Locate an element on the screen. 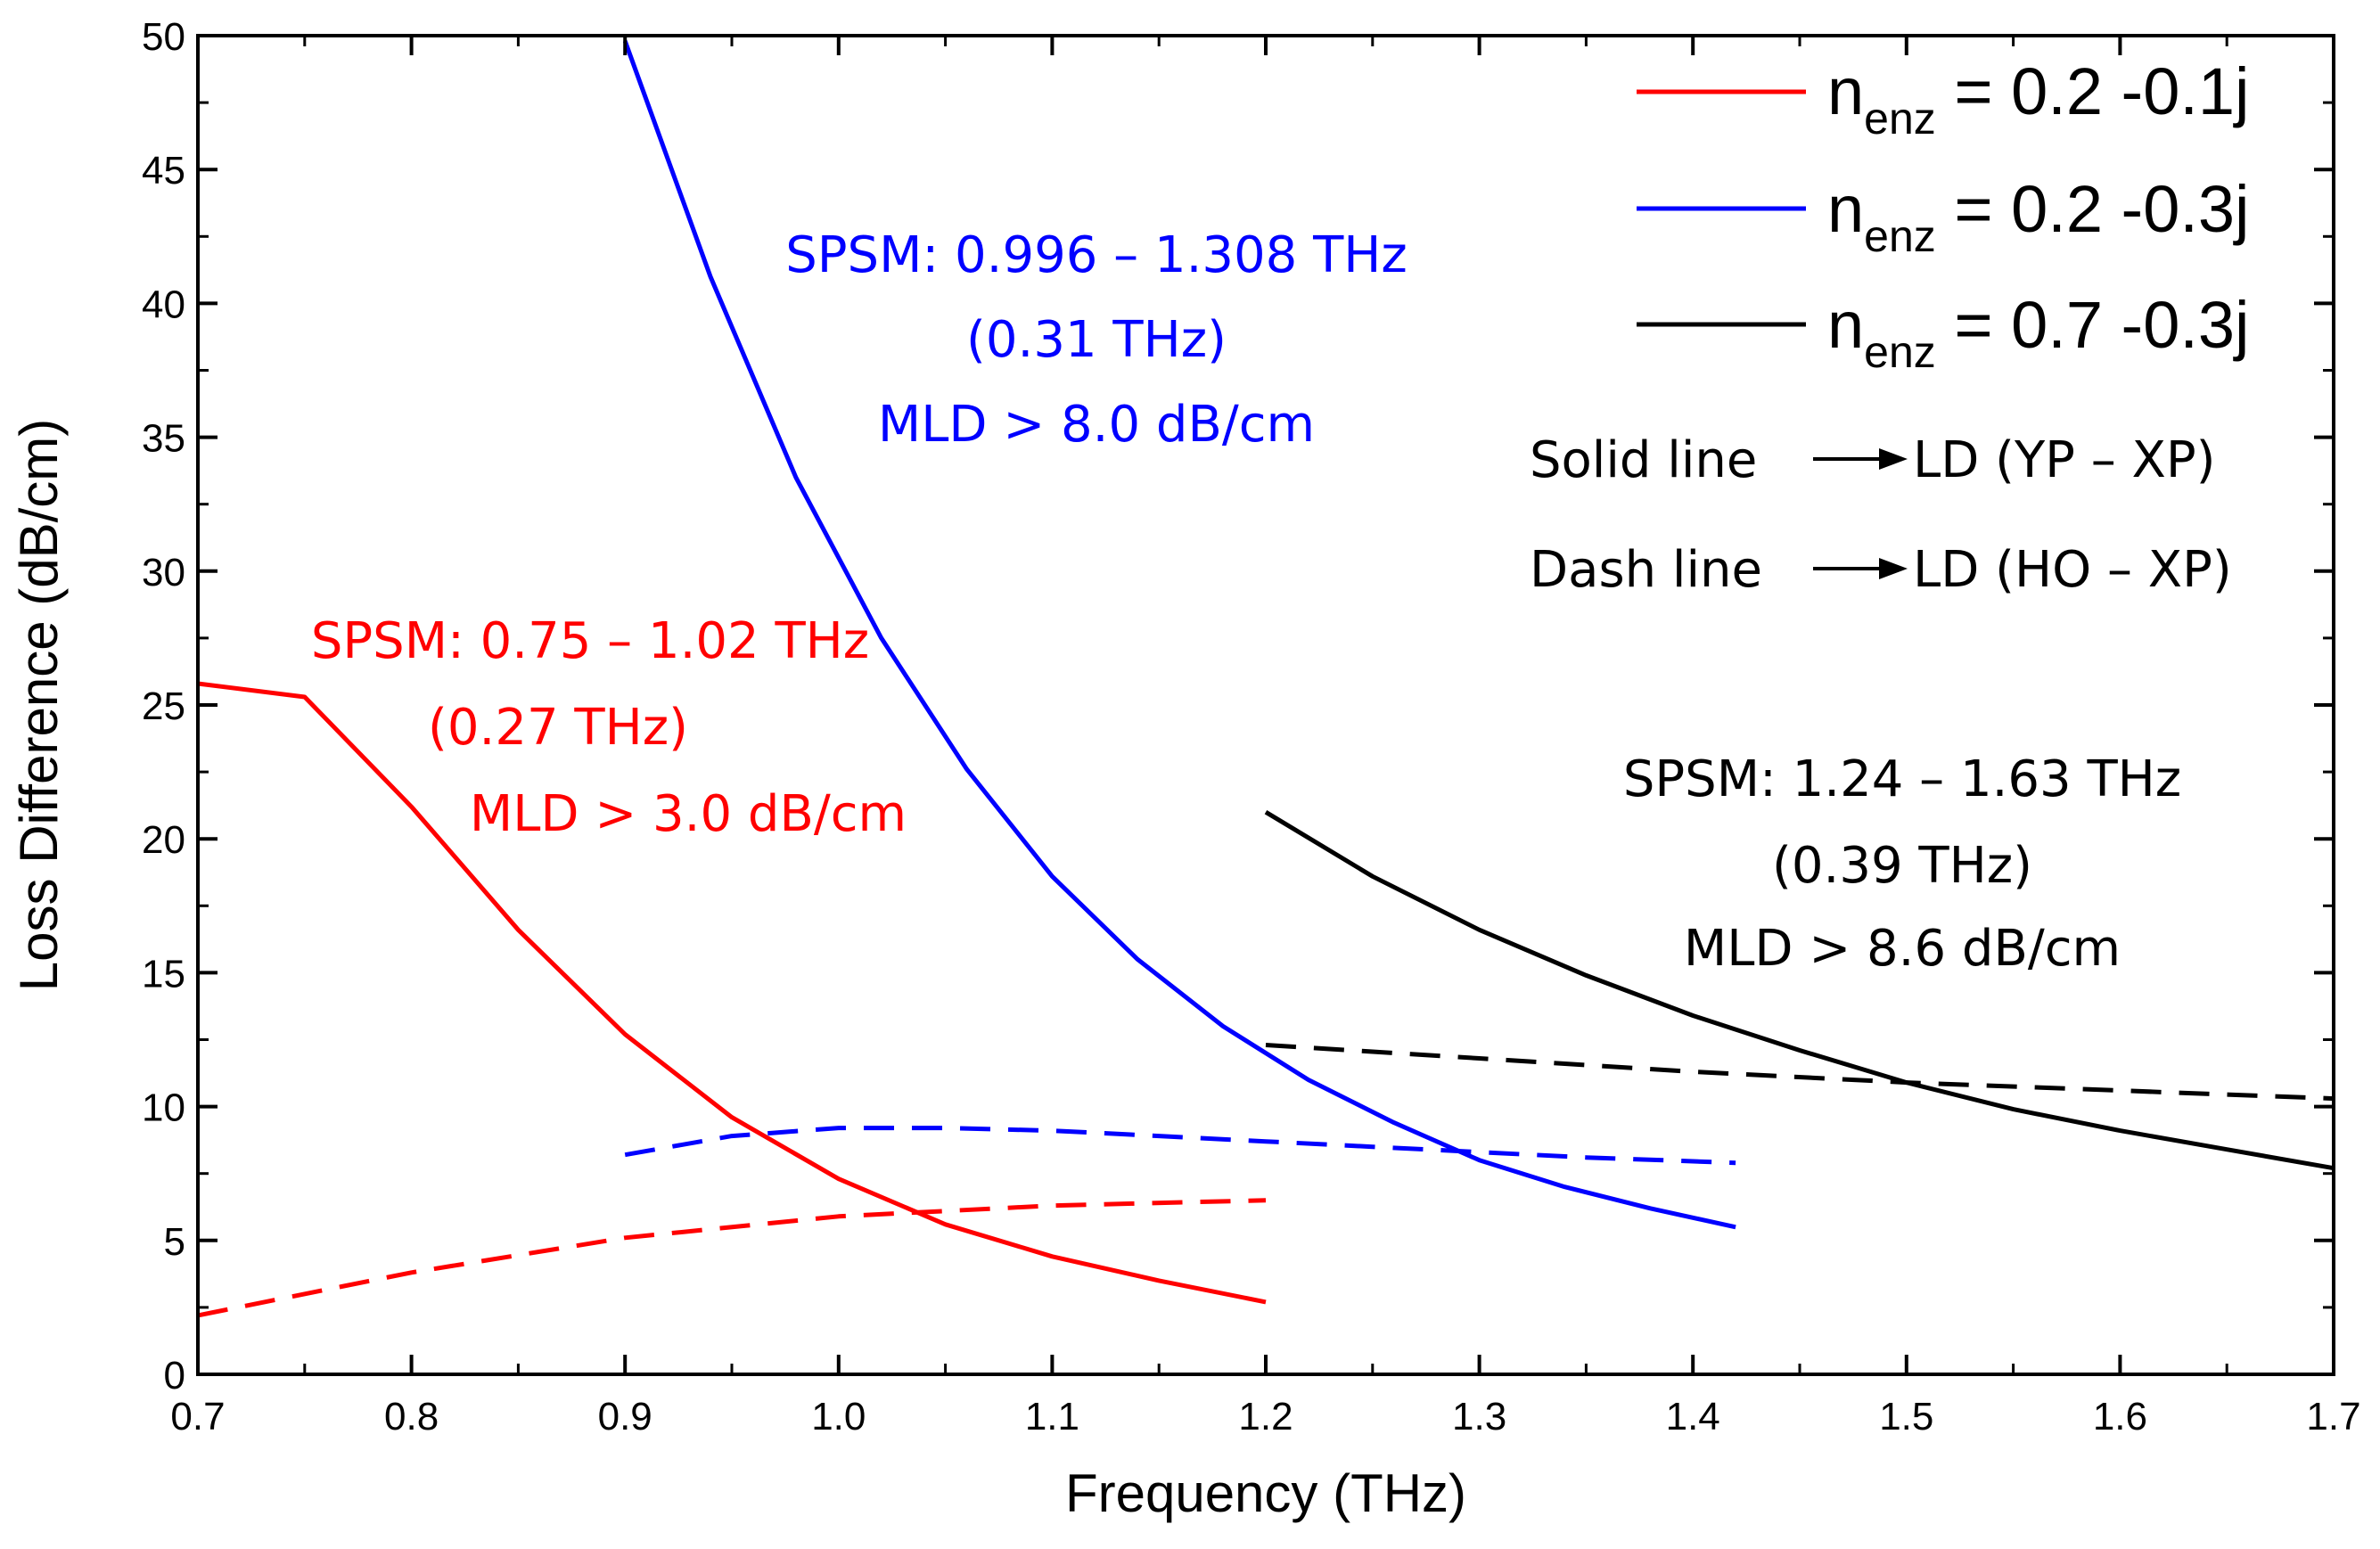 The width and height of the screenshot is (2380, 1549). svg-text: nenz = 0.2 -0.3j is located at coordinates (2038, 217).